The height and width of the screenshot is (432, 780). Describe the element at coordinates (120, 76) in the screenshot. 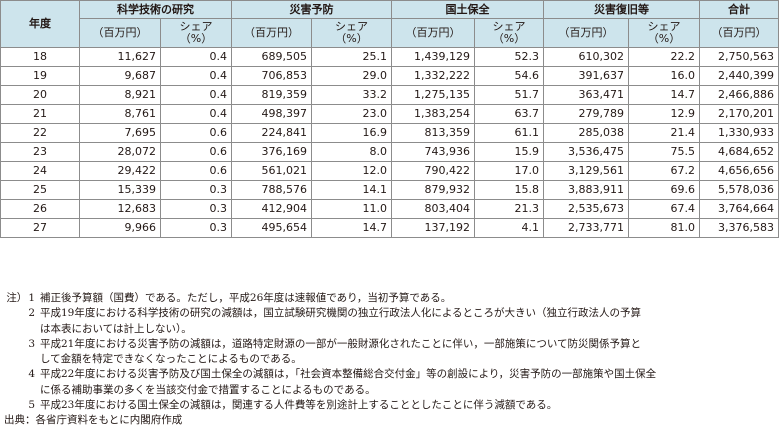

I see `cell-science-amount: 9,687` at that location.